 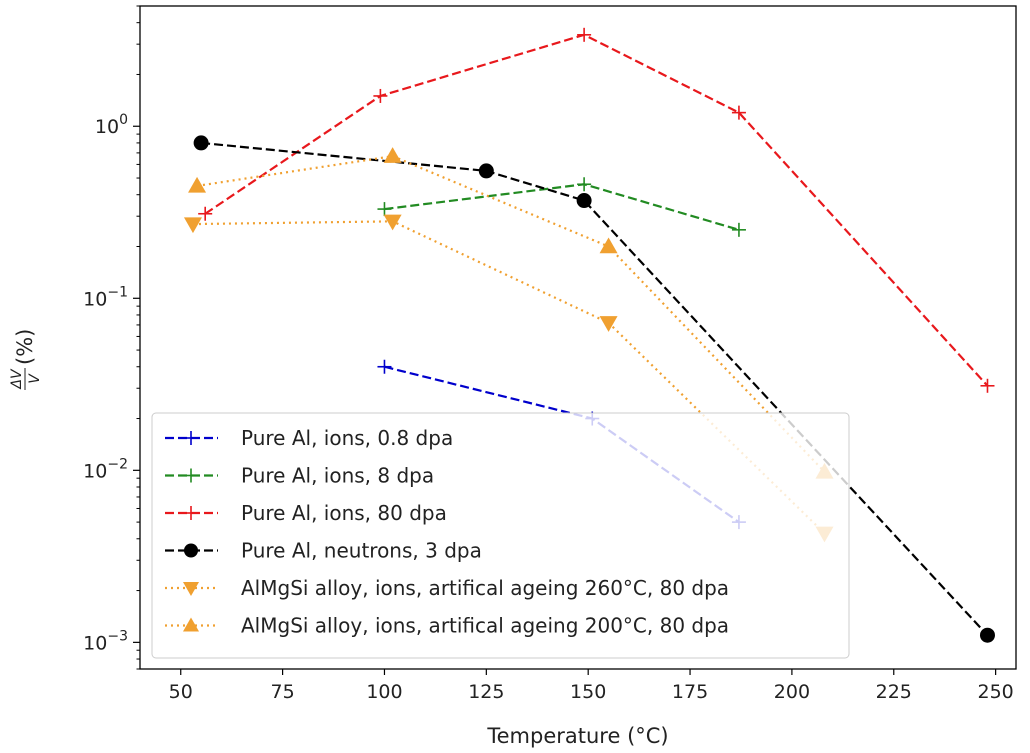 What do you see at coordinates (384, 692) in the screenshot?
I see `x-tick-label: 100` at bounding box center [384, 692].